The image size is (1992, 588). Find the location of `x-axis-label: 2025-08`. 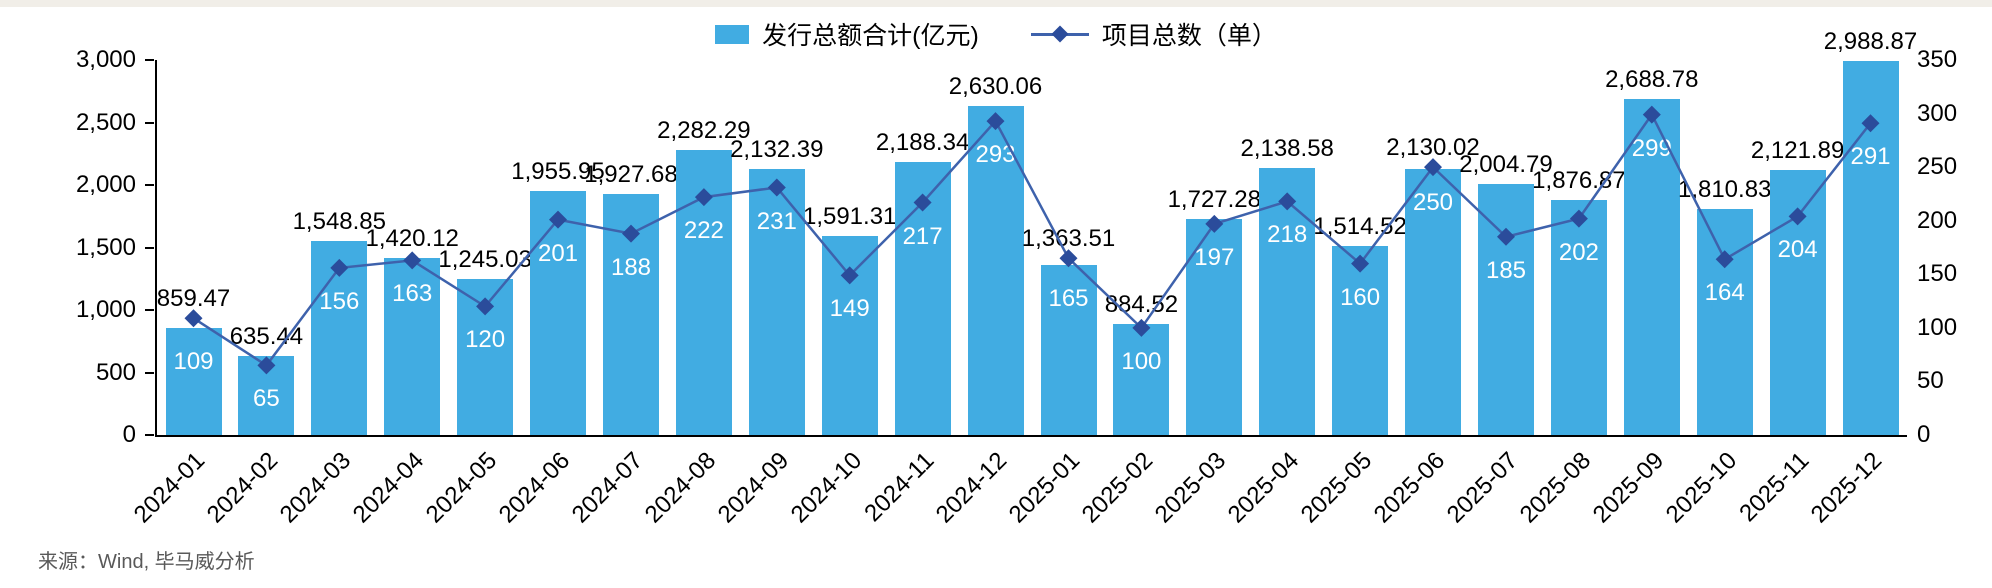

x-axis-label: 2025-08 is located at coordinates (1555, 488).